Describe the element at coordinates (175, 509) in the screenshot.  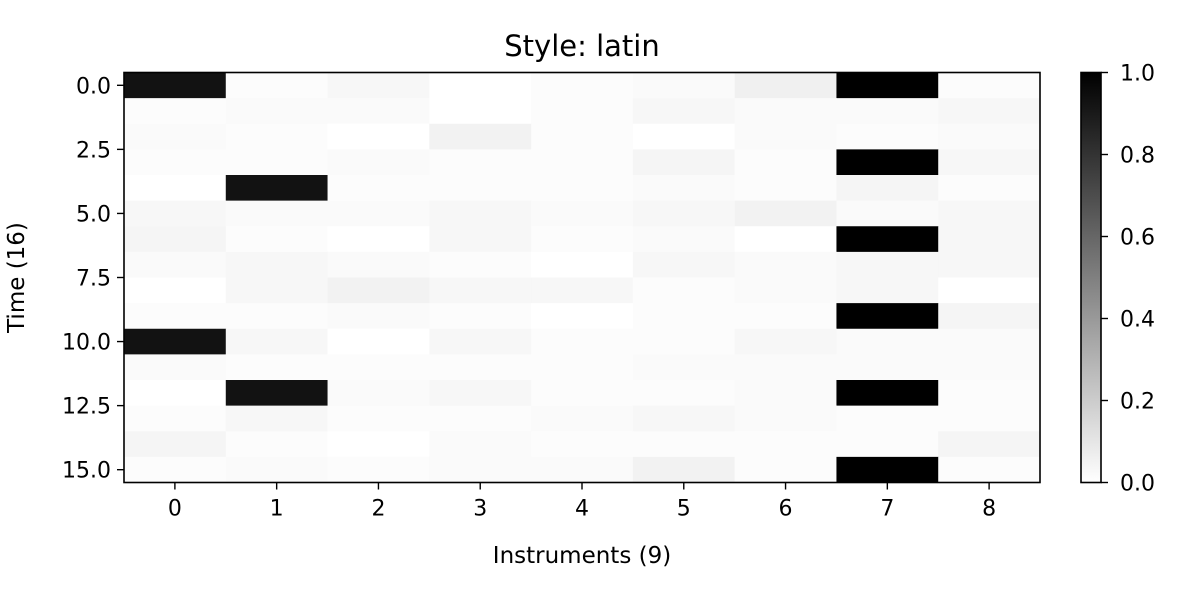
I see `x-tick-label: 0` at that location.